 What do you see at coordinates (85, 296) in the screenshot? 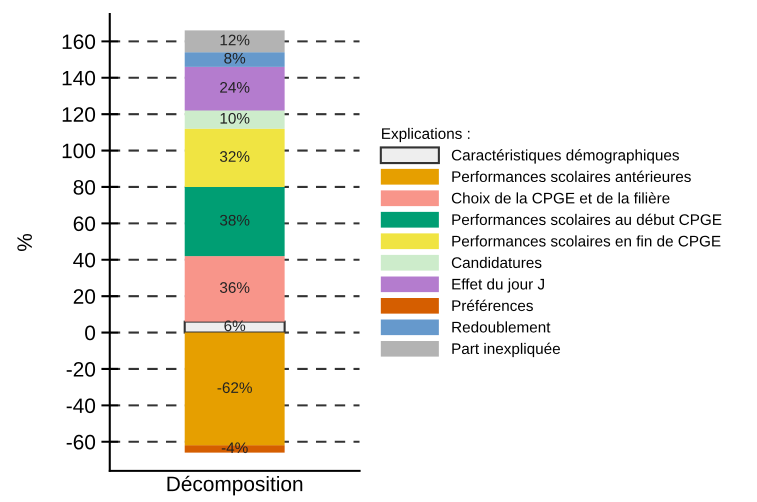
I see `y-tick-label: 20` at bounding box center [85, 296].